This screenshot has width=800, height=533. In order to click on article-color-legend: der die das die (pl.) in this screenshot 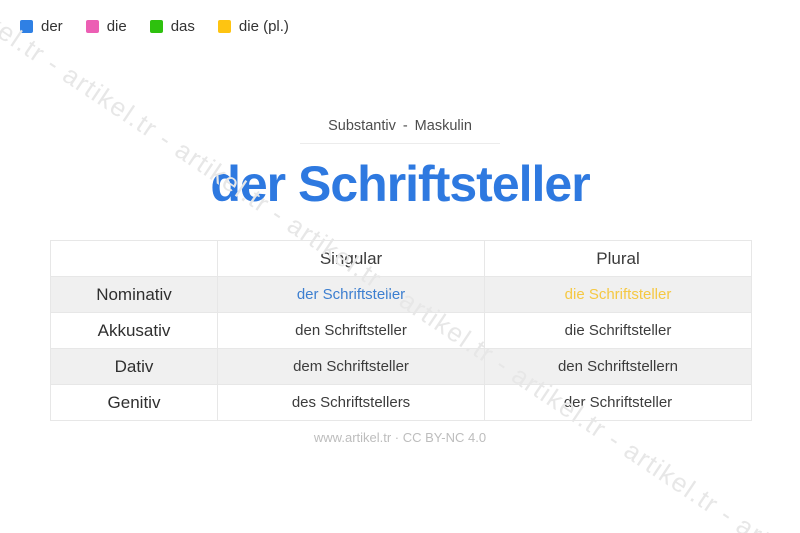, I will do `click(154, 26)`.